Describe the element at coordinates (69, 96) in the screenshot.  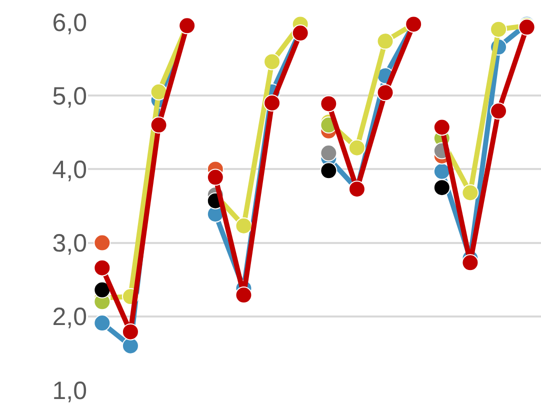
I see `y-tick-label: 5,0` at that location.